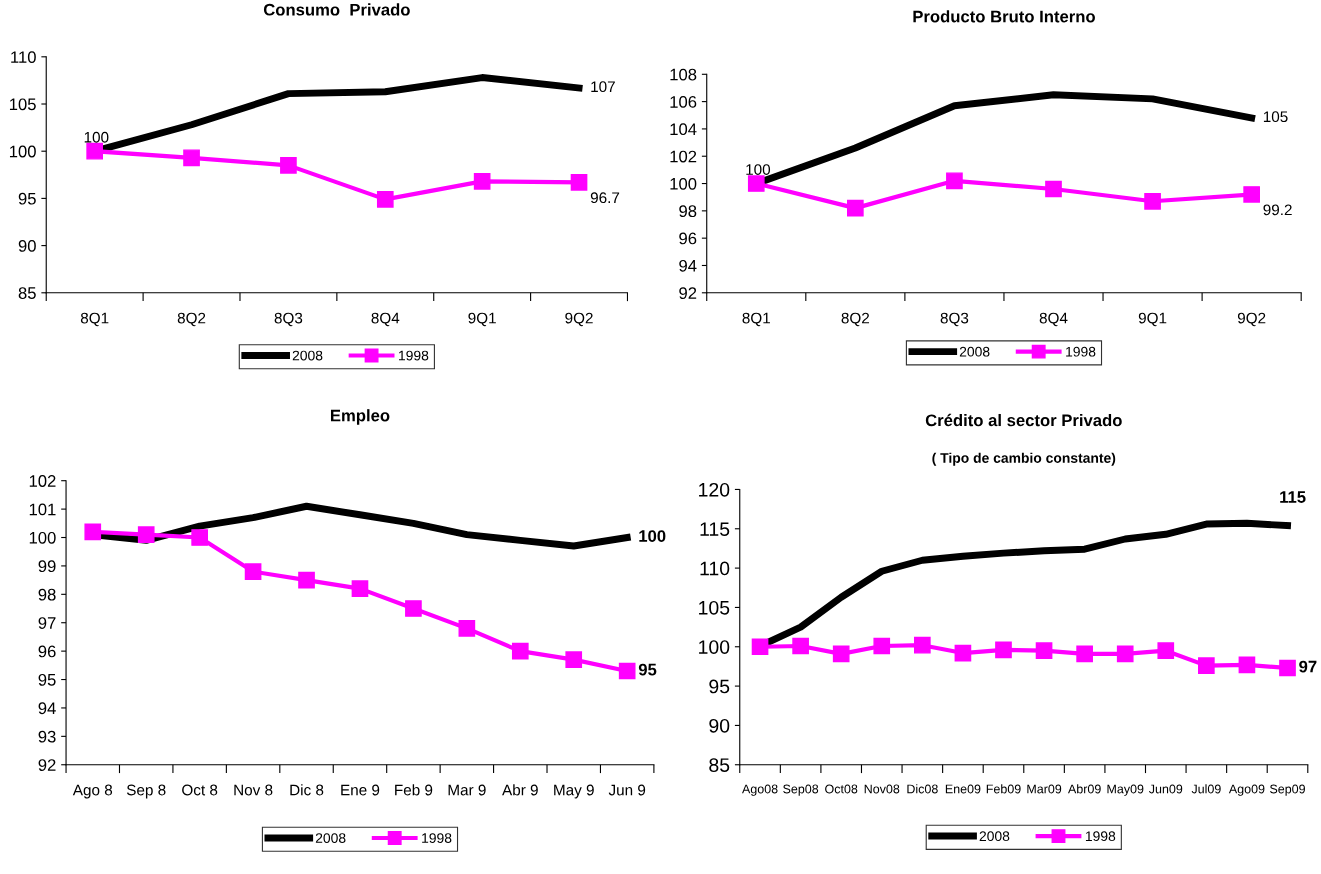  What do you see at coordinates (1044, 789) in the screenshot?
I see `x-tick-label: Mar09` at bounding box center [1044, 789].